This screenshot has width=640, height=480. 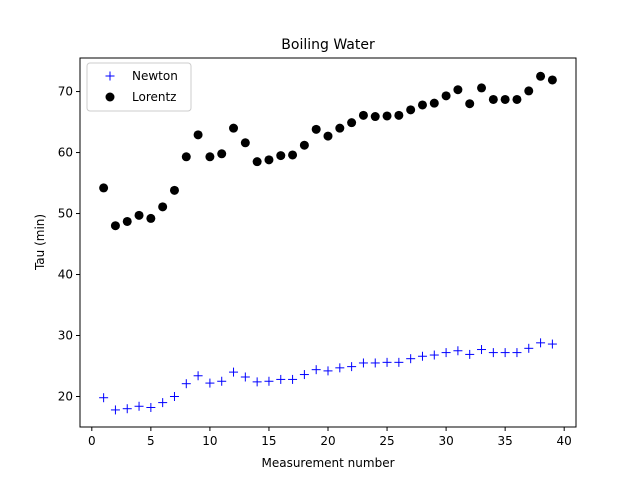 What do you see at coordinates (154, 97) in the screenshot?
I see `legend-label-lorentz: Lorentz` at bounding box center [154, 97].